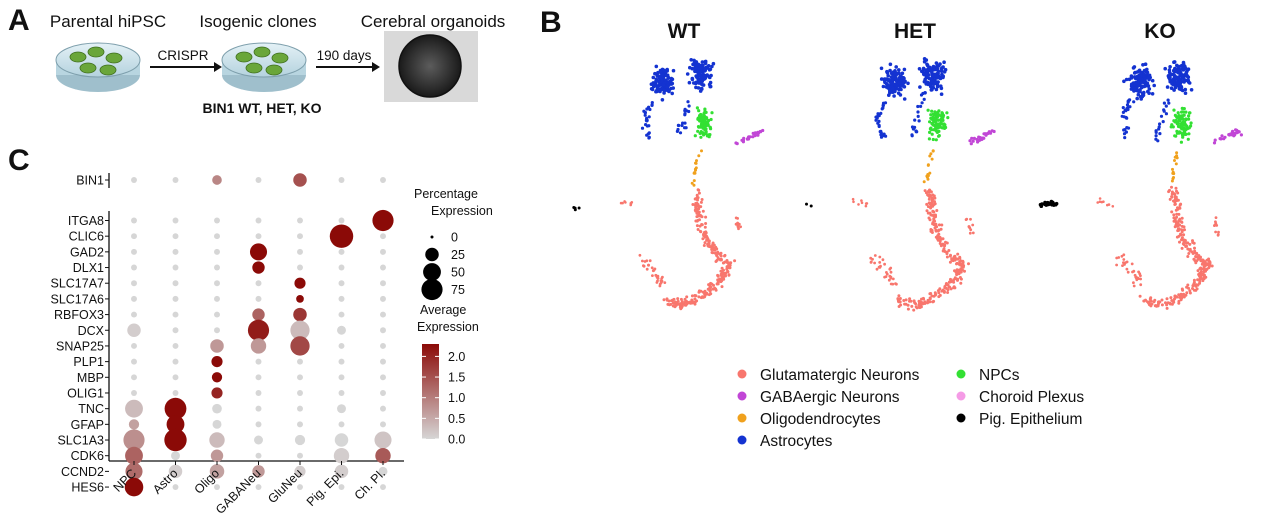 The height and width of the screenshot is (518, 1267). I want to click on gene-label: OLIG1, so click(85, 393).